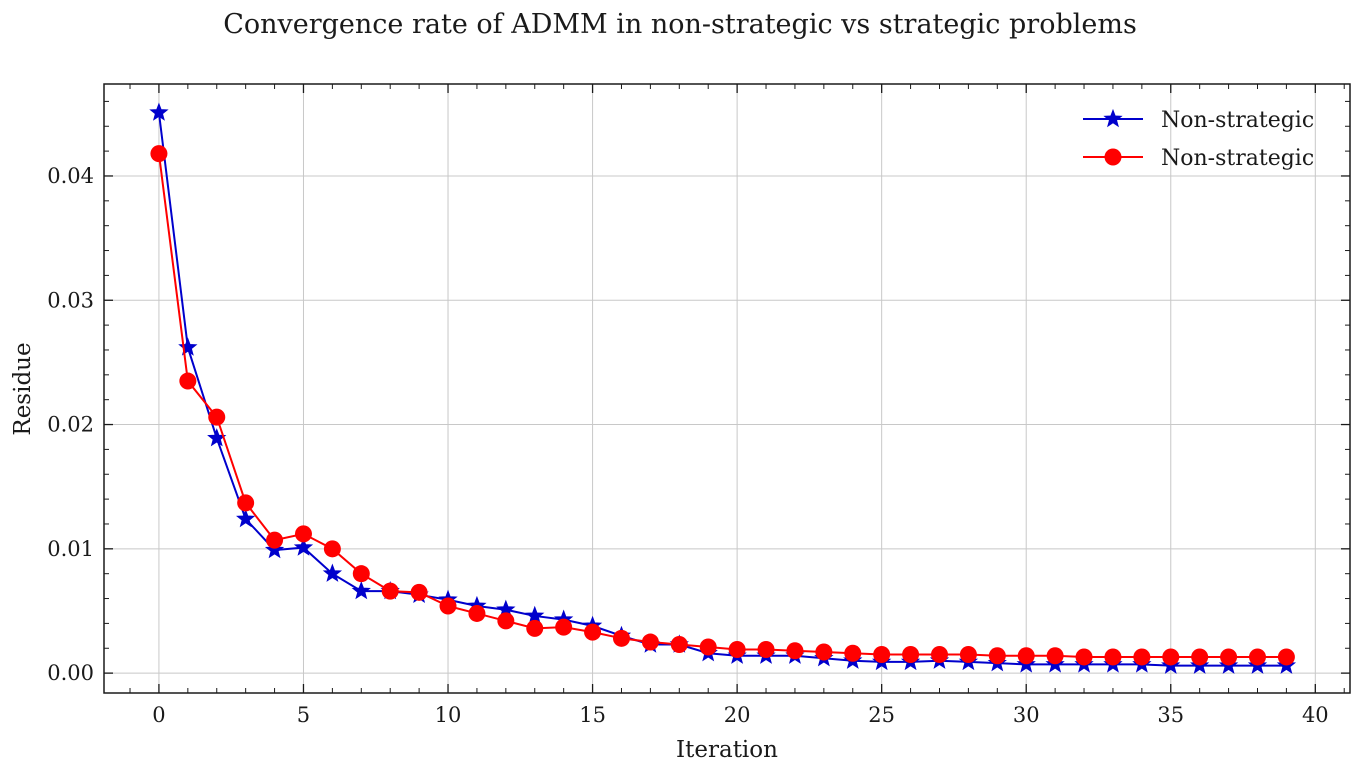  I want to click on legend: Non-strategic Non-strategic, so click(1198, 139).